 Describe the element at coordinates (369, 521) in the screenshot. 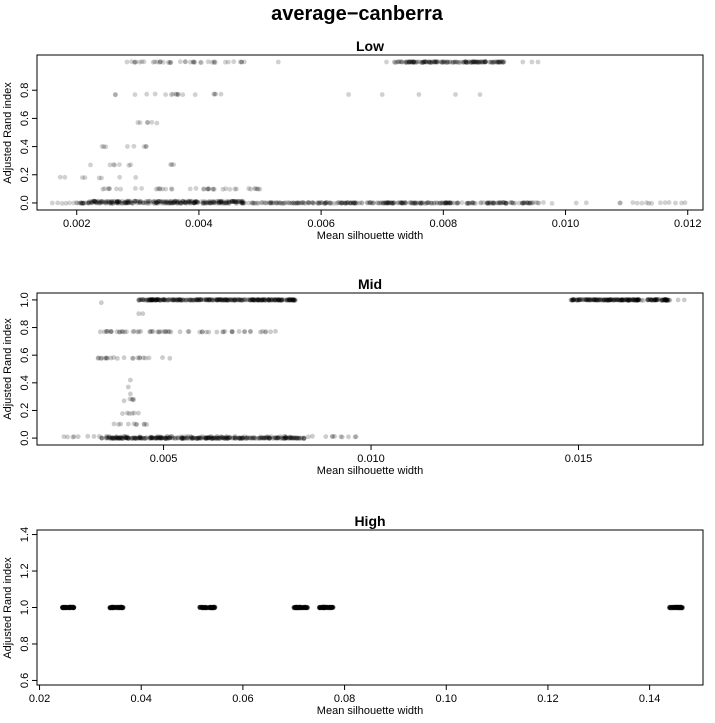

I see `panel-title: High` at that location.